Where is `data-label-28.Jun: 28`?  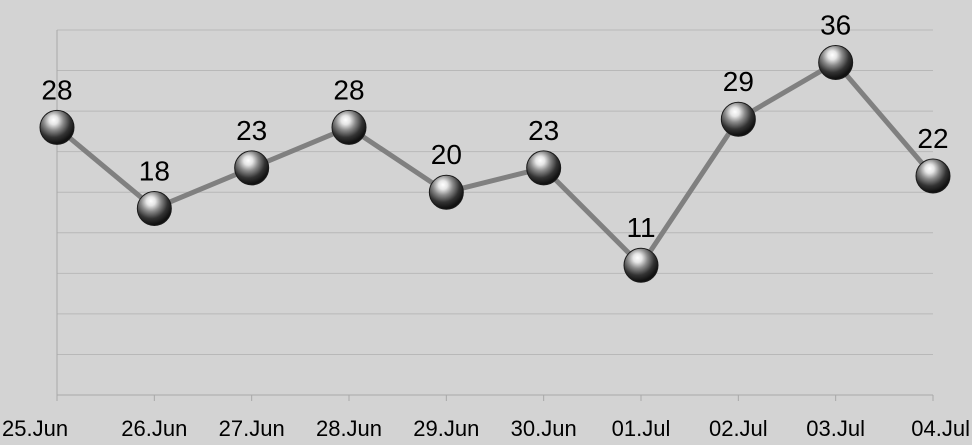 data-label-28.Jun: 28 is located at coordinates (348, 89).